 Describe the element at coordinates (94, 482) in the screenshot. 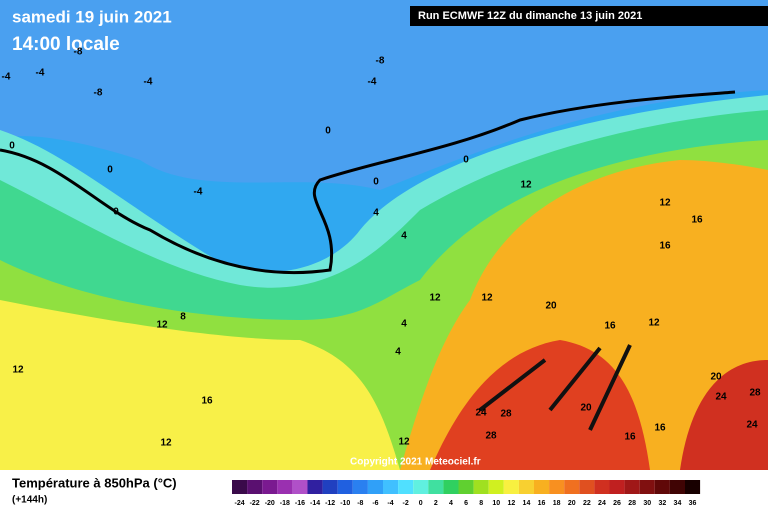

I see `footer-title: Température à 850hPa (°C)` at that location.